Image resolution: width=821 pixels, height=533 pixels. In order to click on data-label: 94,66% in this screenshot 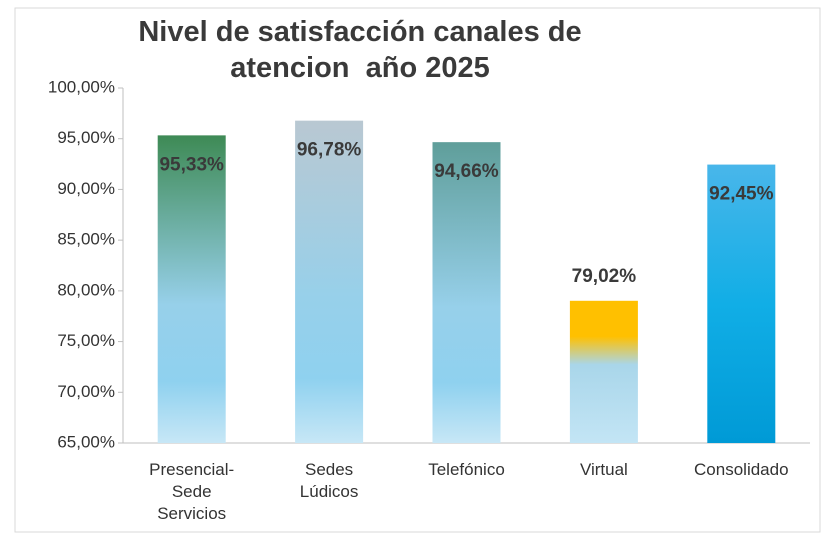, I will do `click(466, 171)`.